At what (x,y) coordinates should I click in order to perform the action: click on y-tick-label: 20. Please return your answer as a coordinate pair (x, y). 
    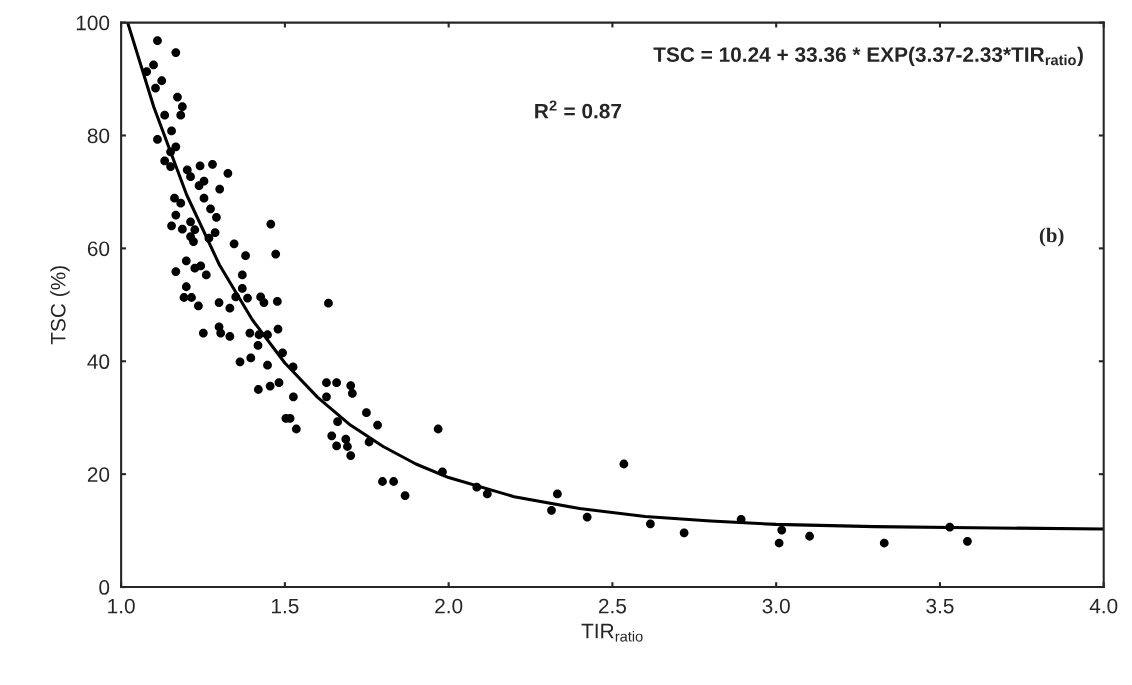
    Looking at the image, I should click on (98, 474).